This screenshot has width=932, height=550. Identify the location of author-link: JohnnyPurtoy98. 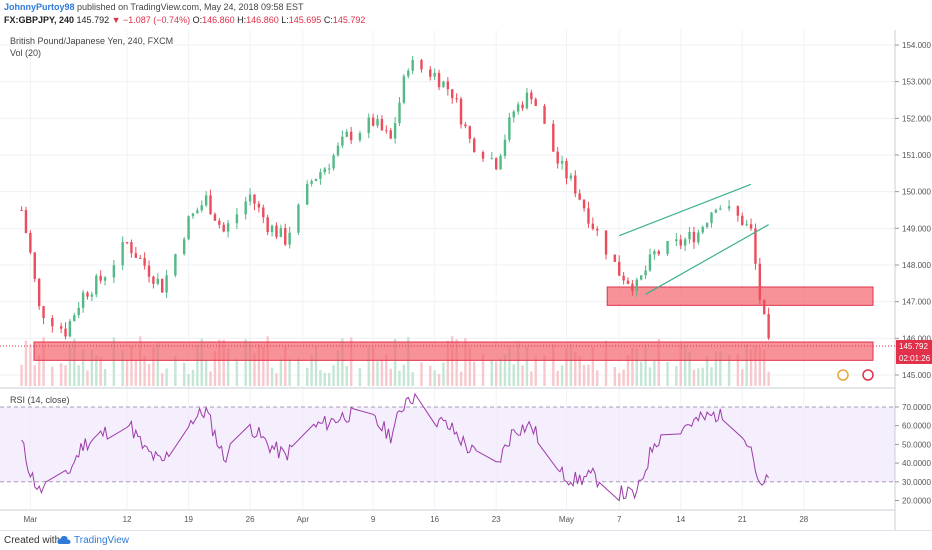
(39, 7).